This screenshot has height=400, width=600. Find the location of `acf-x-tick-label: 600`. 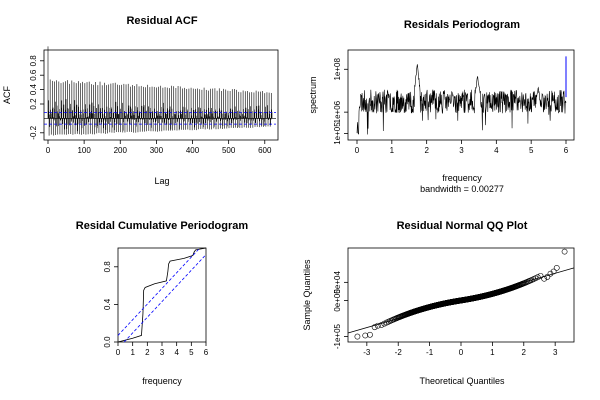

acf-x-tick-label: 600 is located at coordinates (265, 150).